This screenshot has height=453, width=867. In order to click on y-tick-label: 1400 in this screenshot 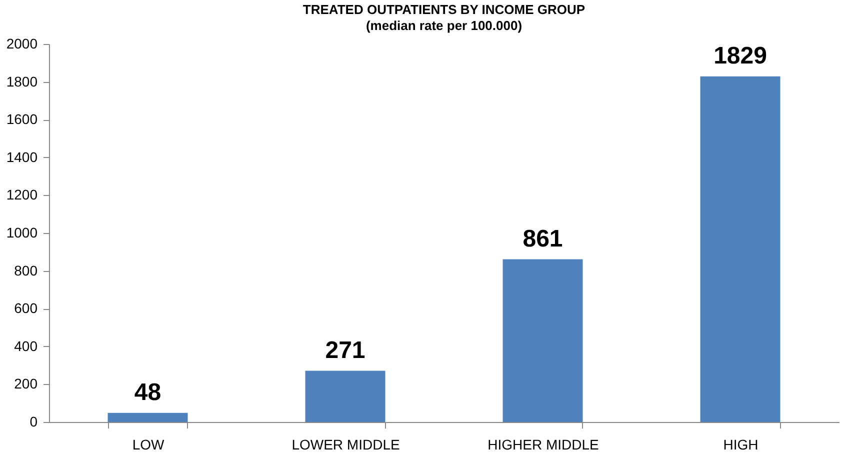, I will do `click(22, 156)`.